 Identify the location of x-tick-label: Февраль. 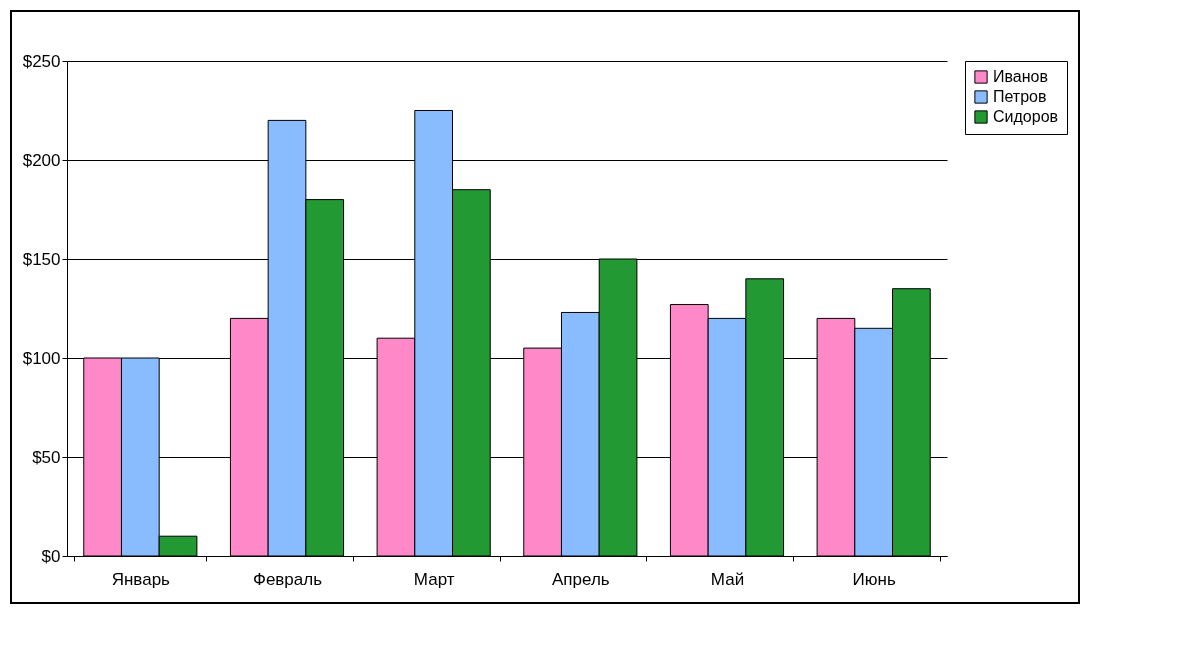
(287, 579).